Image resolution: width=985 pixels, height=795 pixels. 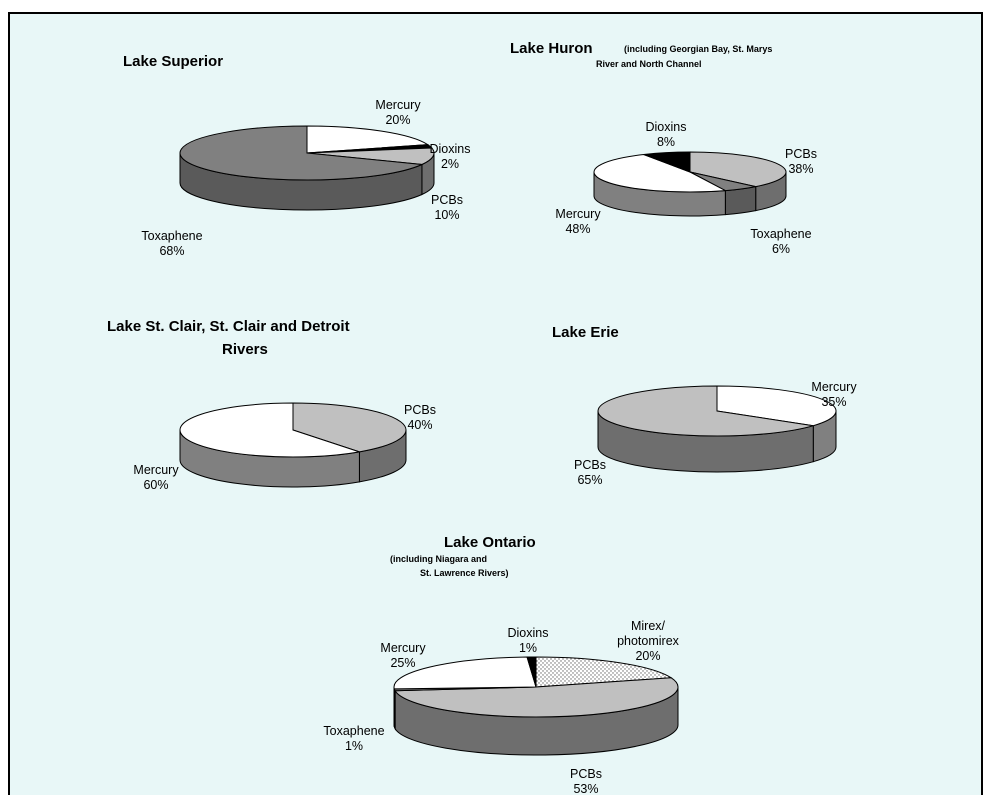 What do you see at coordinates (589, 480) in the screenshot?
I see `pie-3-value-1: 65%` at bounding box center [589, 480].